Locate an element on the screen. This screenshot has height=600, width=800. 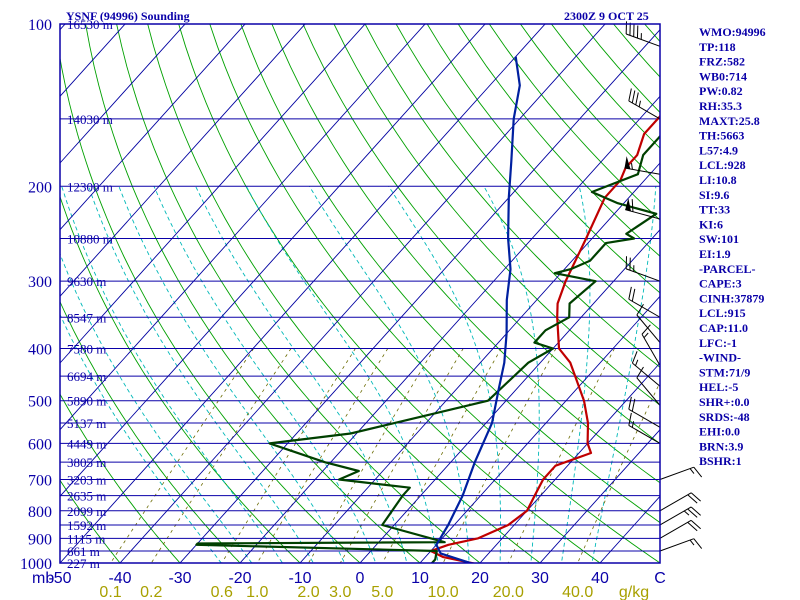
stat-item: L57:4.9 is located at coordinates (718, 150).